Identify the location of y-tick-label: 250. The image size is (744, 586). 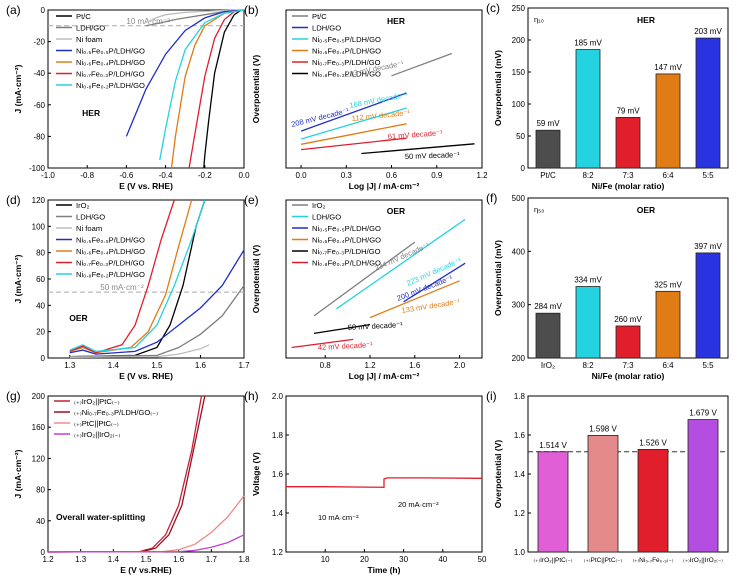
(519, 8).